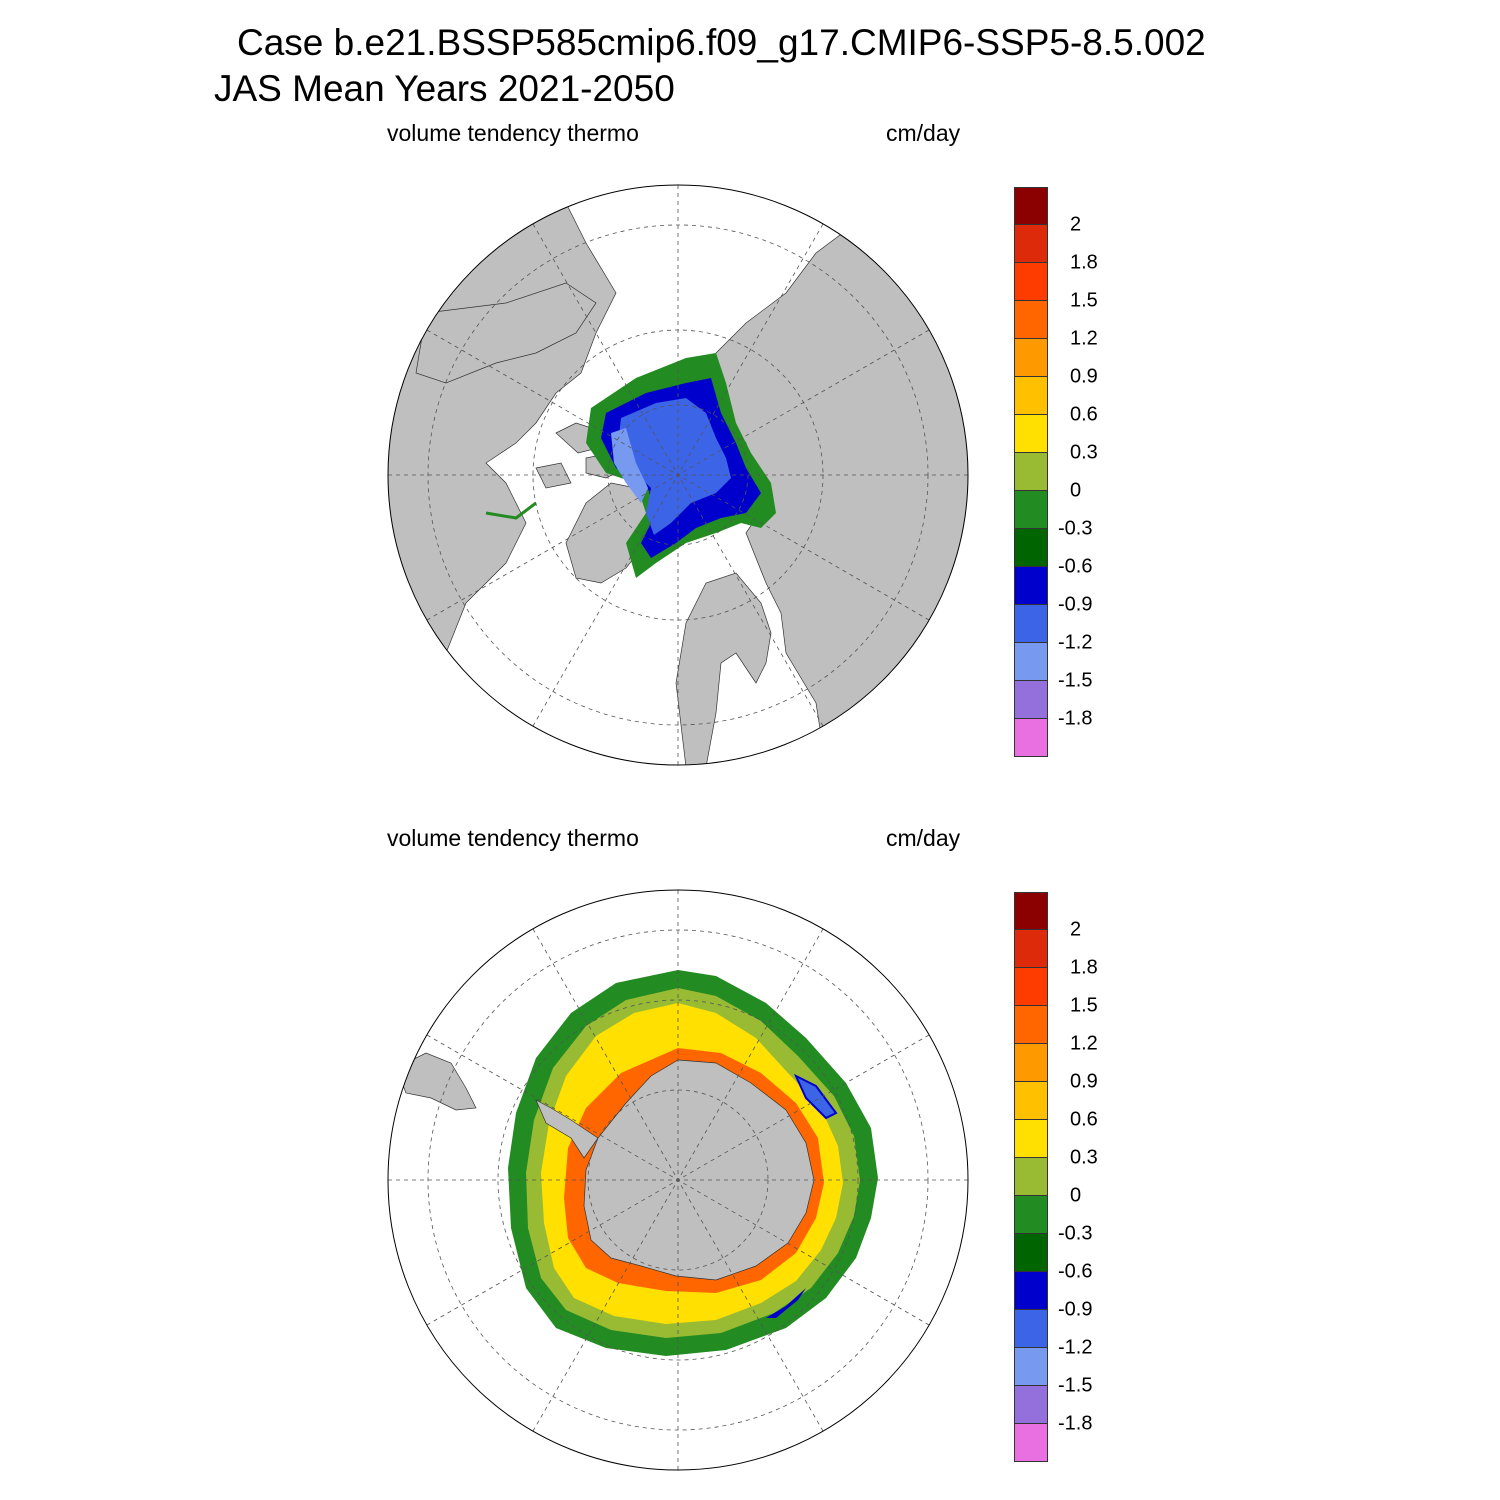 This screenshot has width=1500, height=1500. What do you see at coordinates (723, 668) in the screenshot?
I see `land-europe` at bounding box center [723, 668].